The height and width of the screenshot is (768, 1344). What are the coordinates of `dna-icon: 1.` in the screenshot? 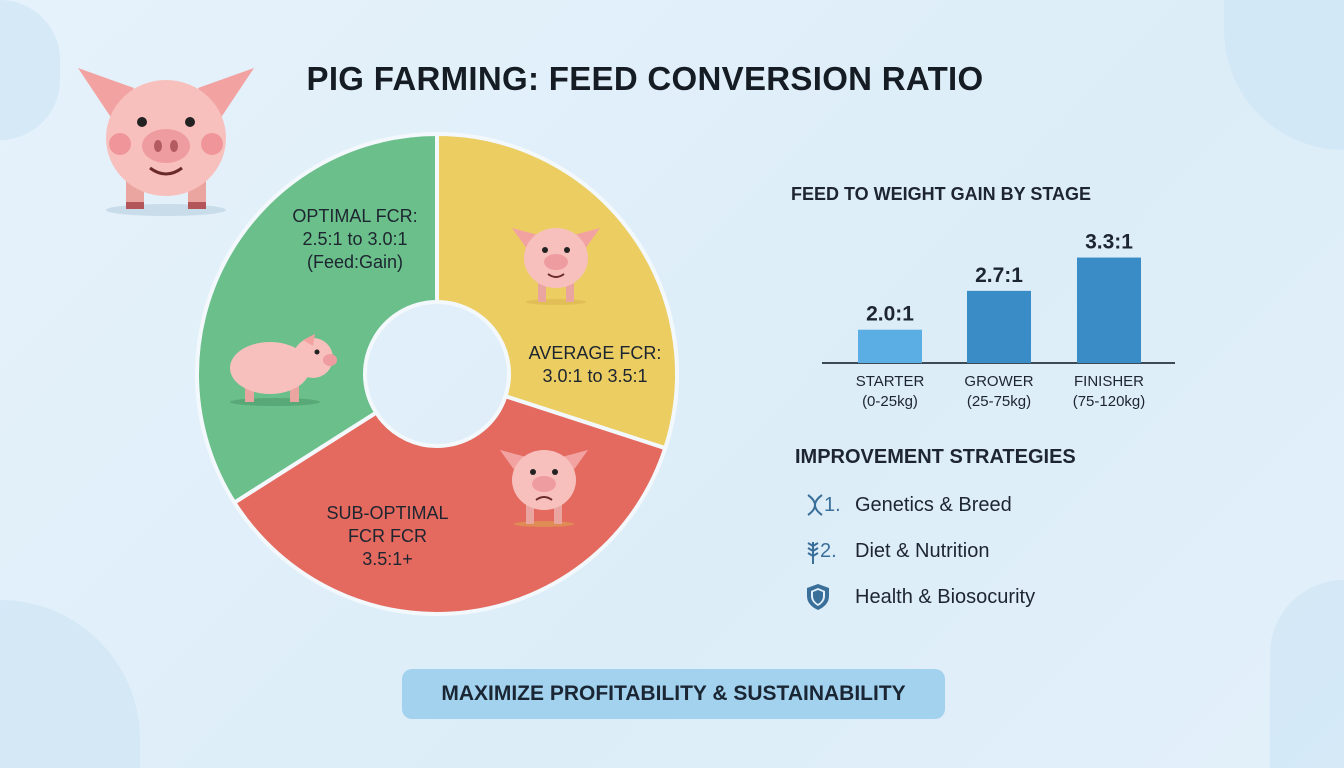 It's located at (826, 505).